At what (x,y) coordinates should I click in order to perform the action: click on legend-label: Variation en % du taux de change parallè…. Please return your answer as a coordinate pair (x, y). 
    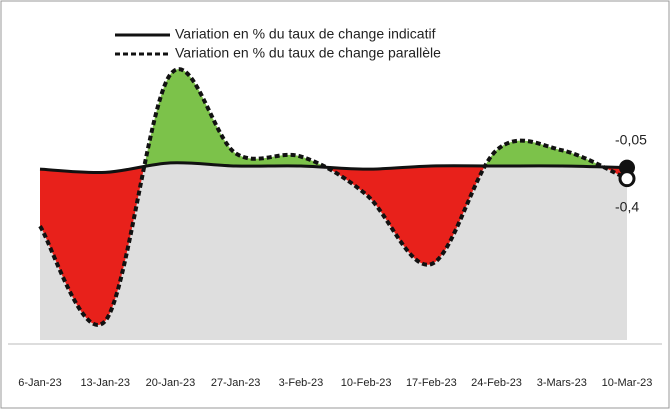
    Looking at the image, I should click on (308, 53).